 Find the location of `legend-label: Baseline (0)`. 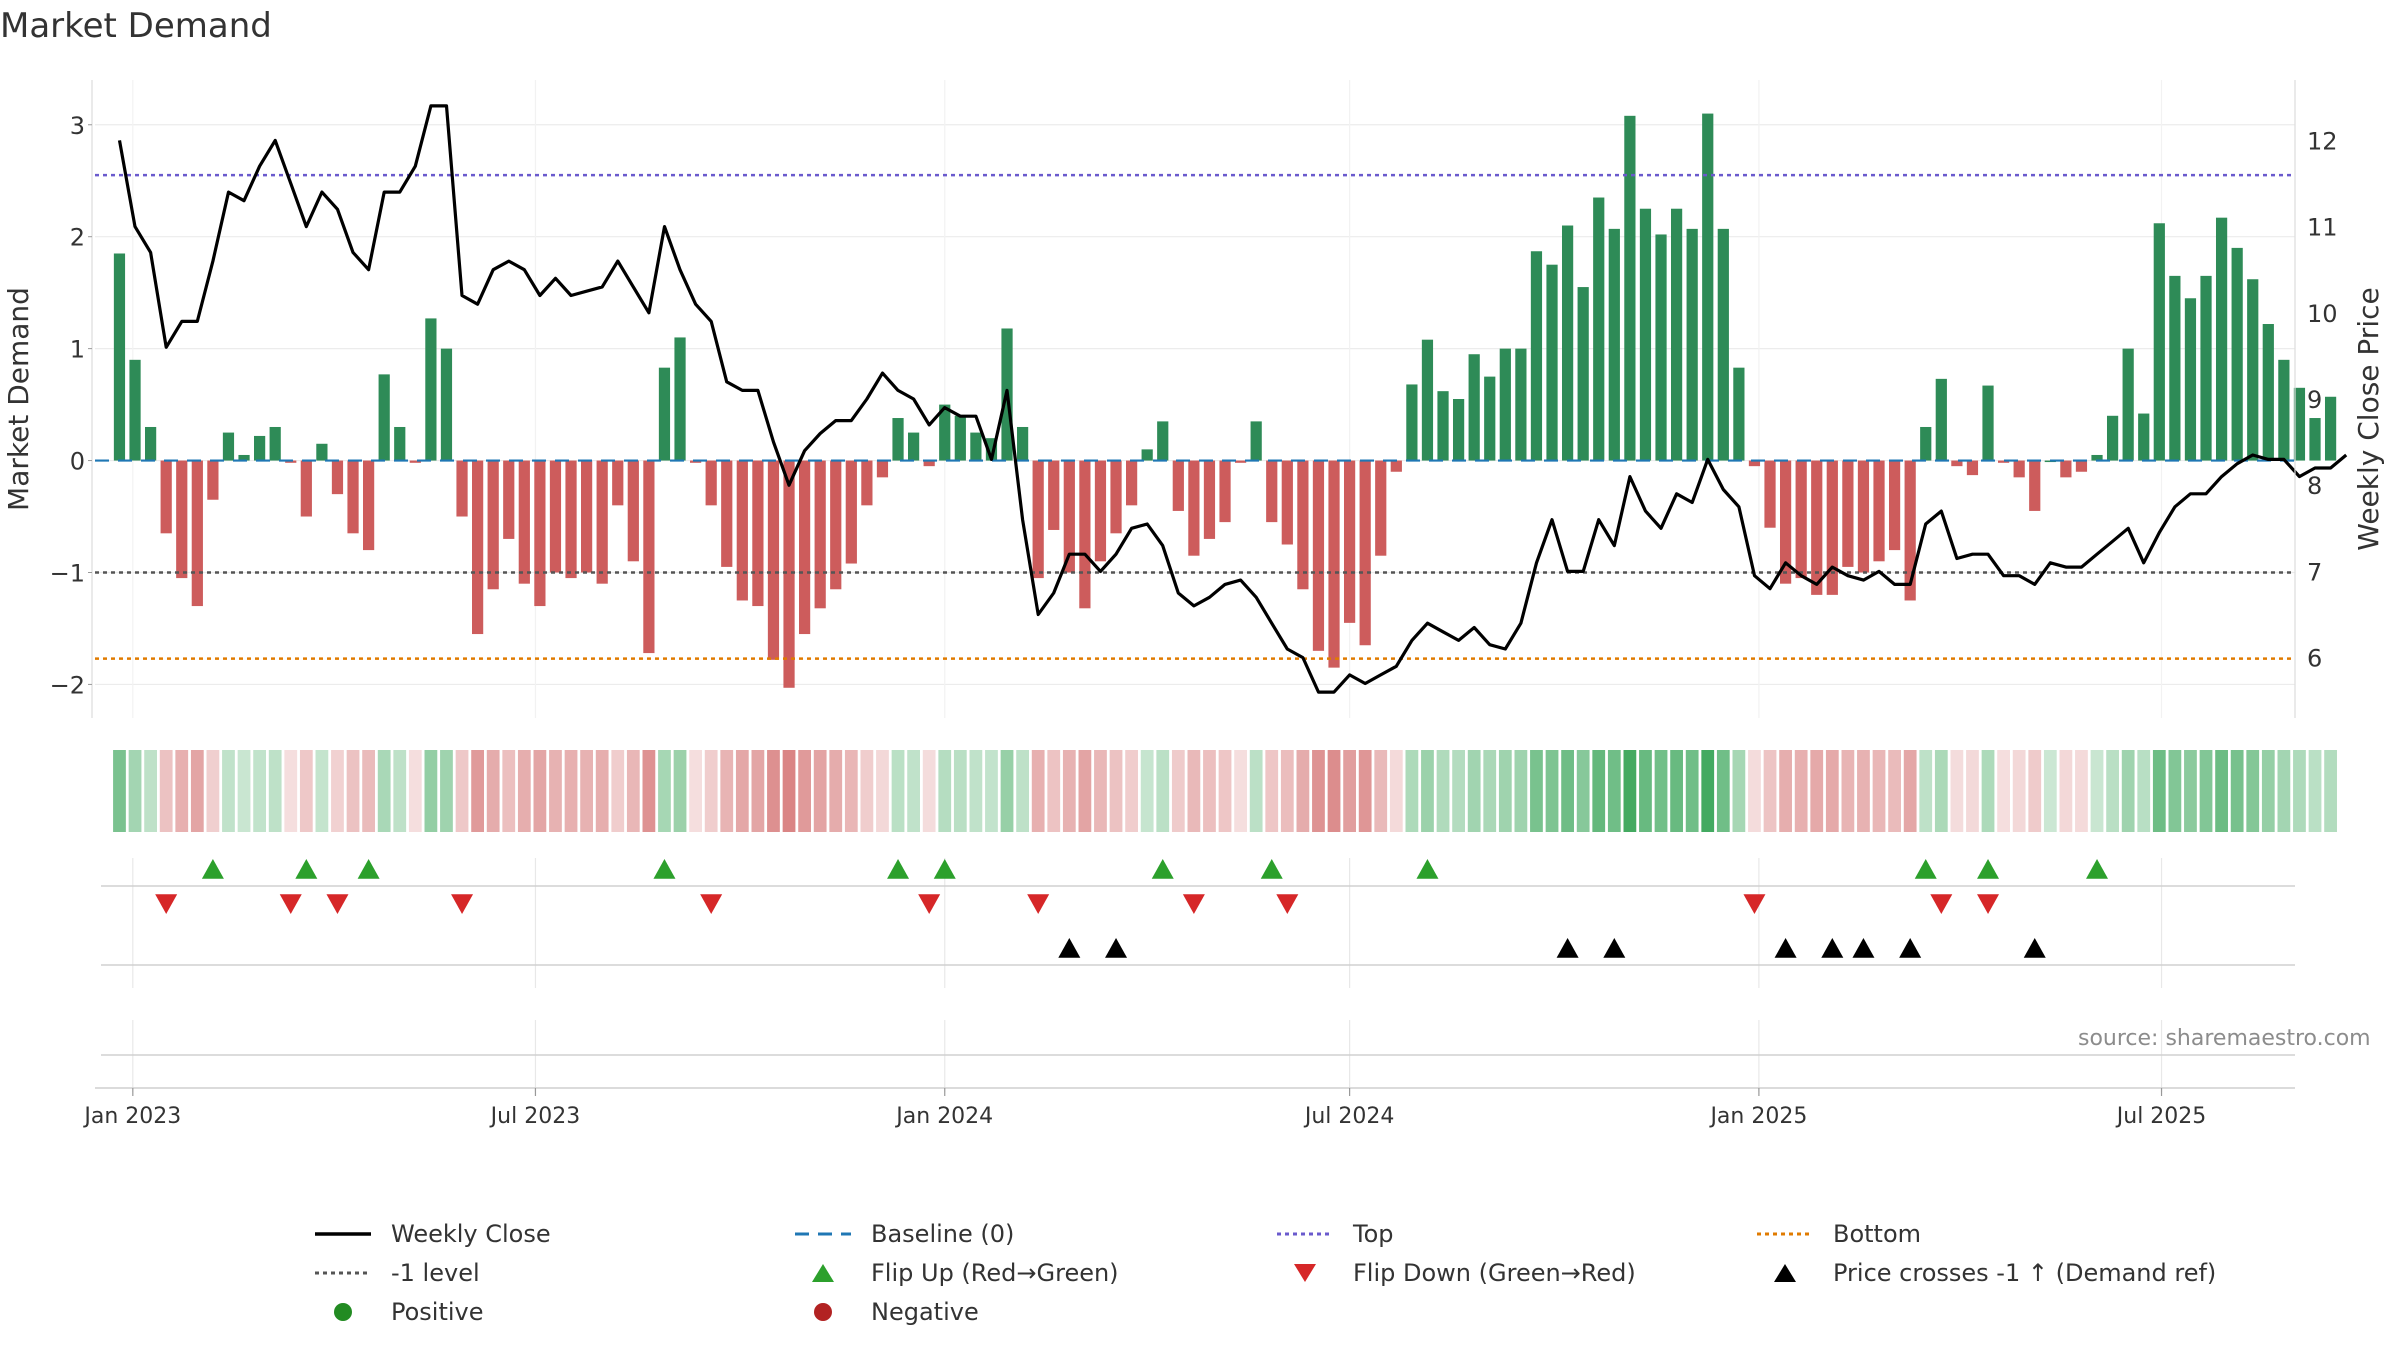

legend-label: Baseline (0) is located at coordinates (943, 1234).